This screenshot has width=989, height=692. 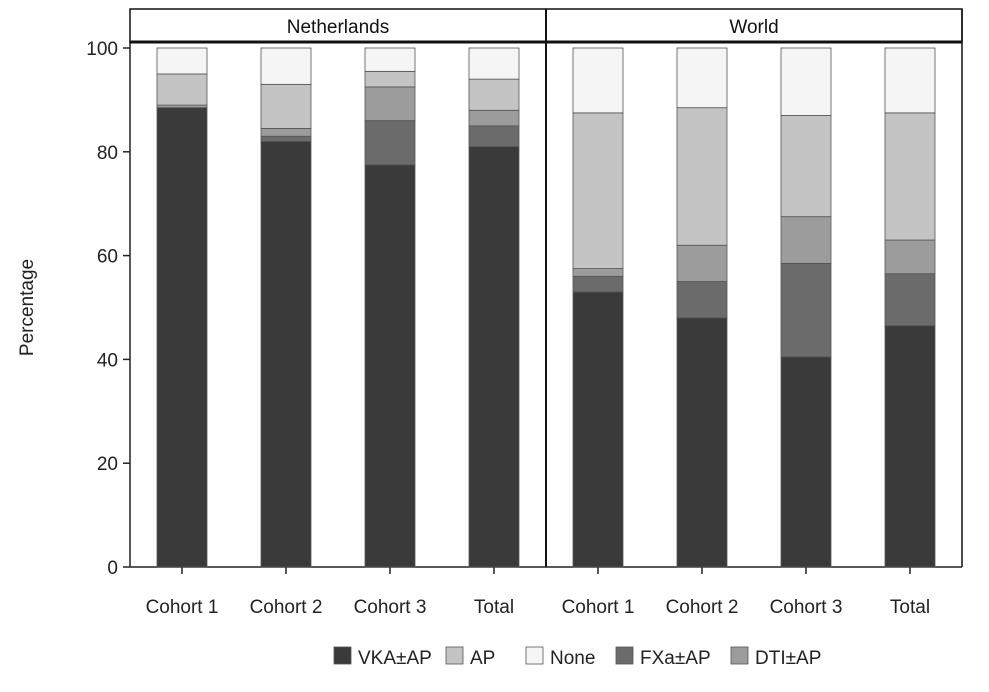 I want to click on y-tick-label: 20, so click(x=107, y=464).